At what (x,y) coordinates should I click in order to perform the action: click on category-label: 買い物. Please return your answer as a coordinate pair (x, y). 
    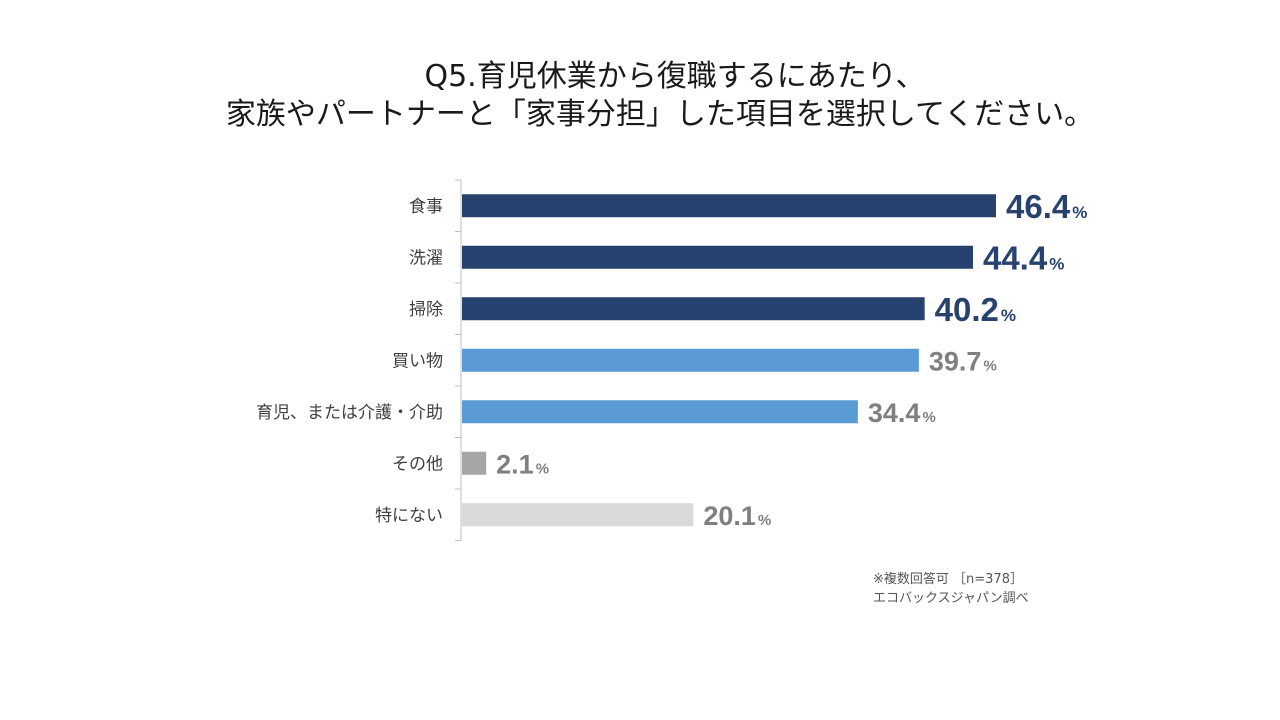
    Looking at the image, I should click on (417, 361).